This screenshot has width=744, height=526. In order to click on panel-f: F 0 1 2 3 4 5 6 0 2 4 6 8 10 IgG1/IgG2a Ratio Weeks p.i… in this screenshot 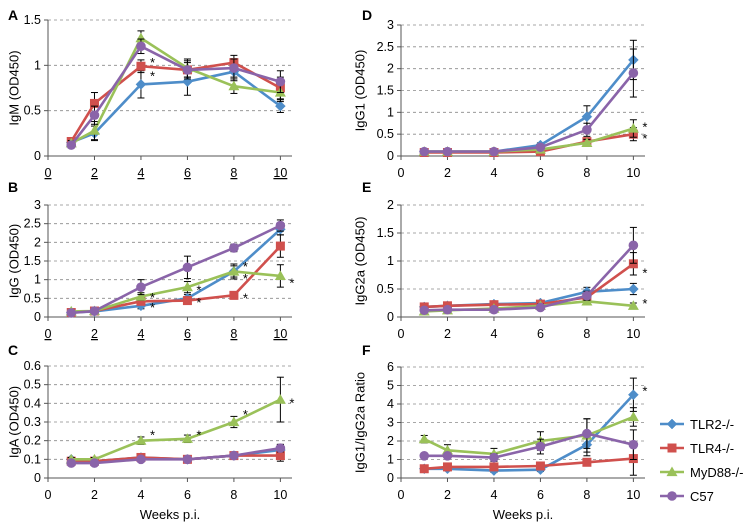, I will do `click(500, 432)`.